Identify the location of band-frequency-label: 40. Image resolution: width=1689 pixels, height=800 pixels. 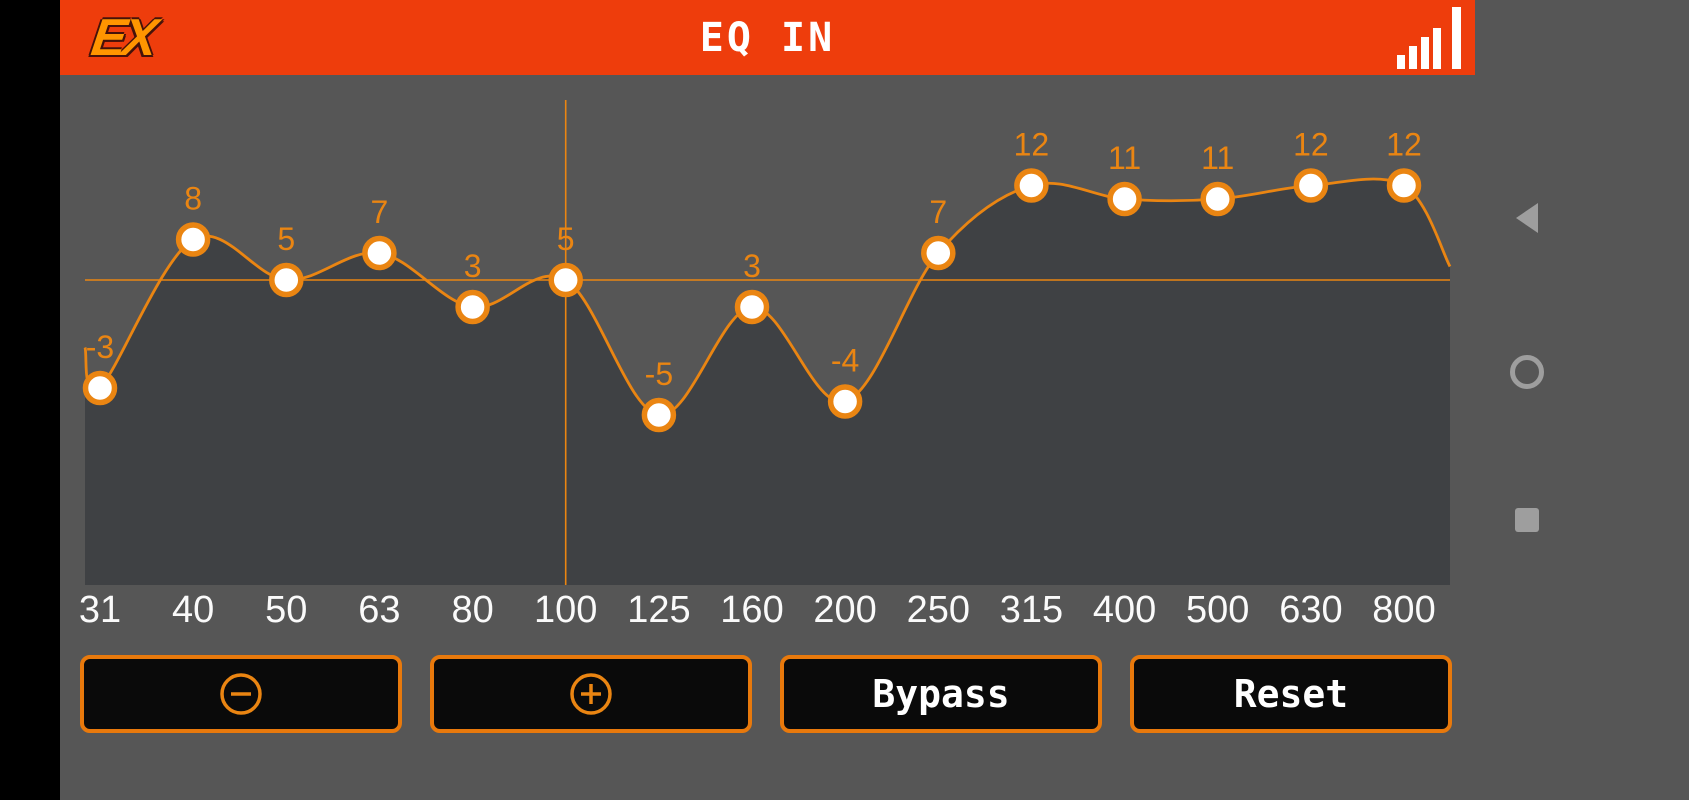
(193, 610).